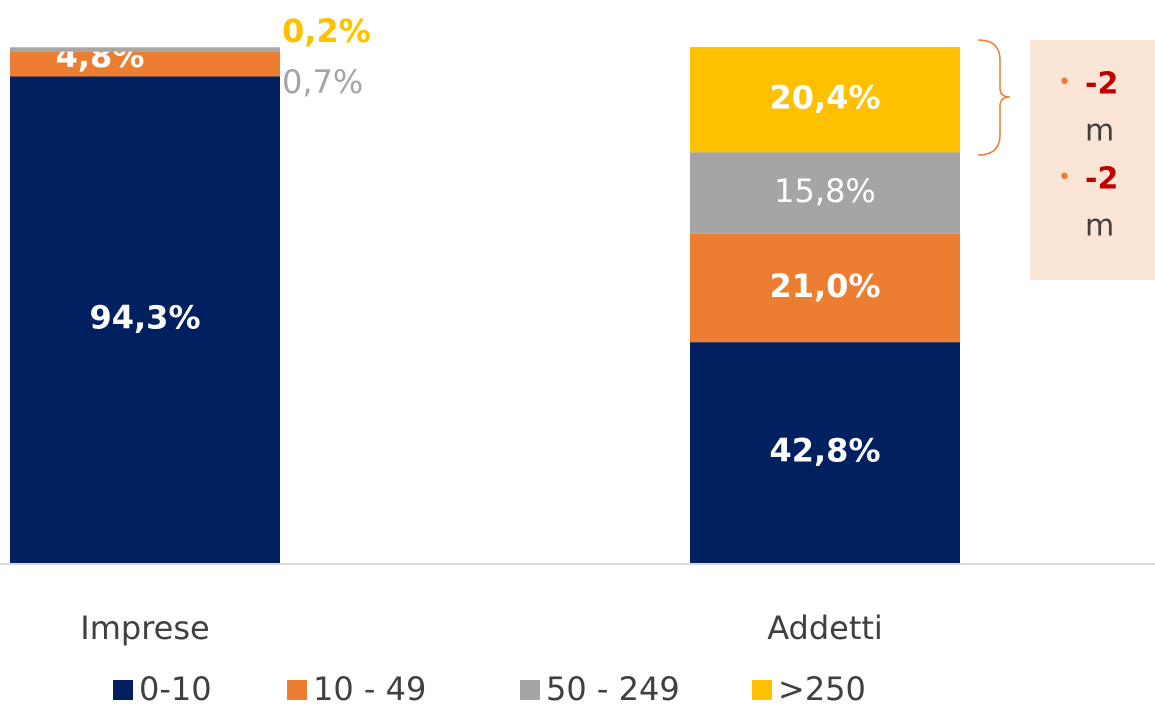 Image resolution: width=1155 pixels, height=713 pixels. Describe the element at coordinates (175, 689) in the screenshot. I see `legend-label: 0-10` at that location.